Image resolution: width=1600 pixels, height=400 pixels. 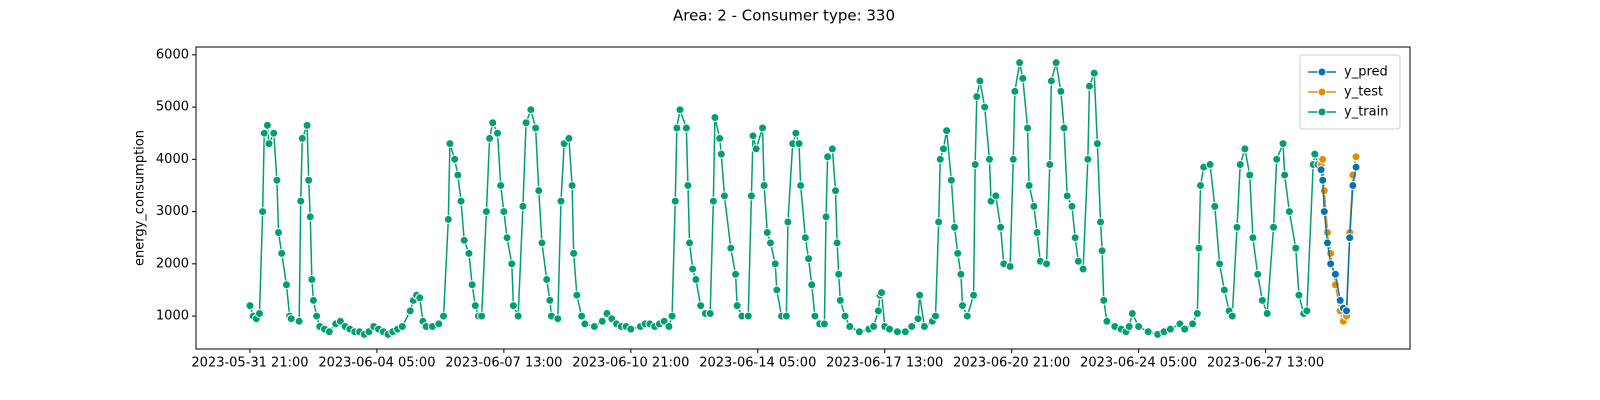 I want to click on legend-label: y_pred, so click(x=1366, y=72).